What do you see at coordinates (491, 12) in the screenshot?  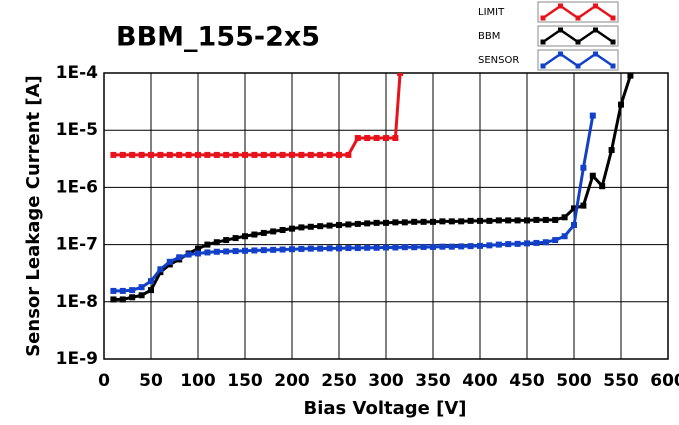 I see `legend-label: LIMIT` at bounding box center [491, 12].